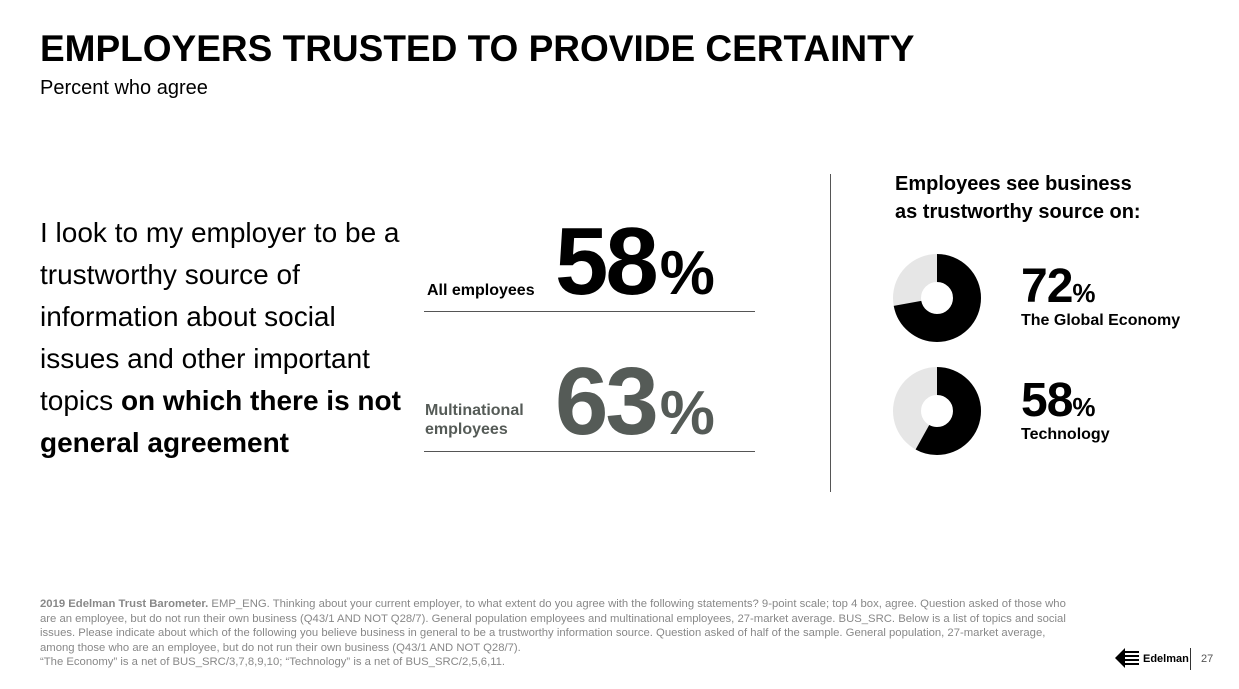  I want to click on stat-label-multinational-employees: Multinational employees, so click(474, 420).